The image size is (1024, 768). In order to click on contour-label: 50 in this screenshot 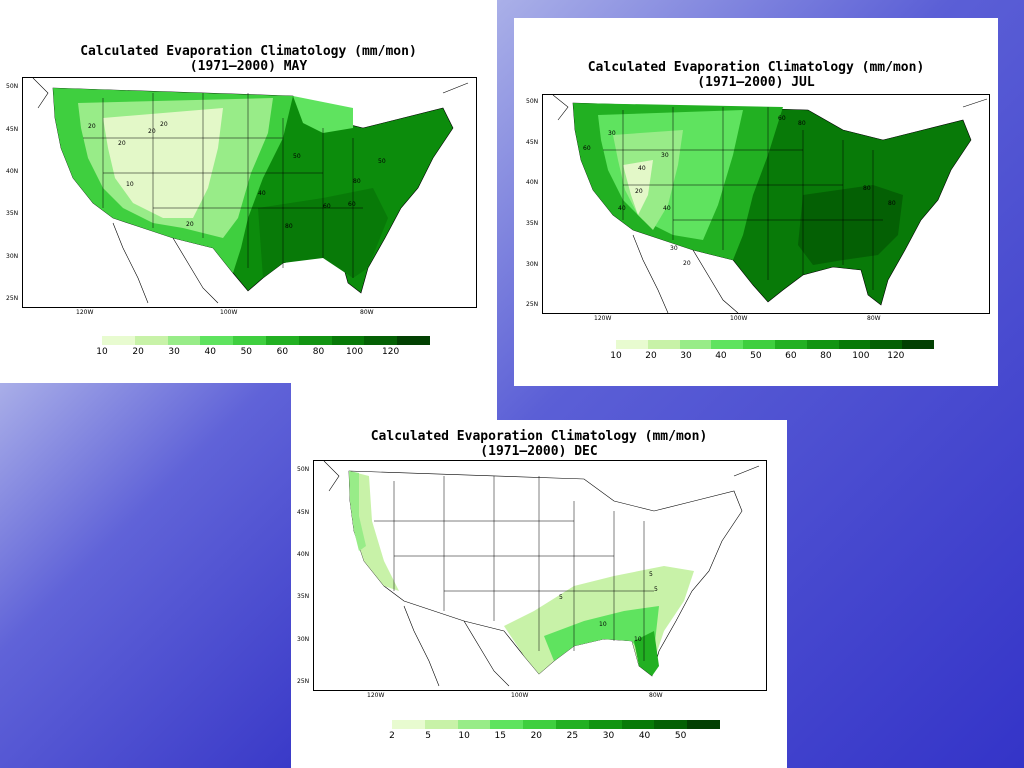, I will do `click(382, 161)`.